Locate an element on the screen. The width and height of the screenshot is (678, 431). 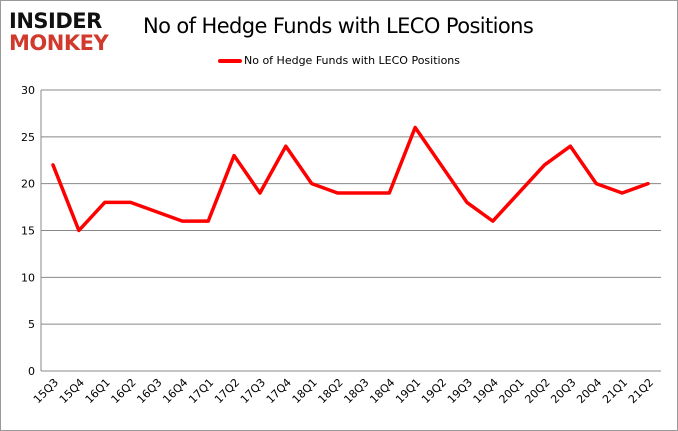
y-tick-label: 10 is located at coordinates (28, 277).